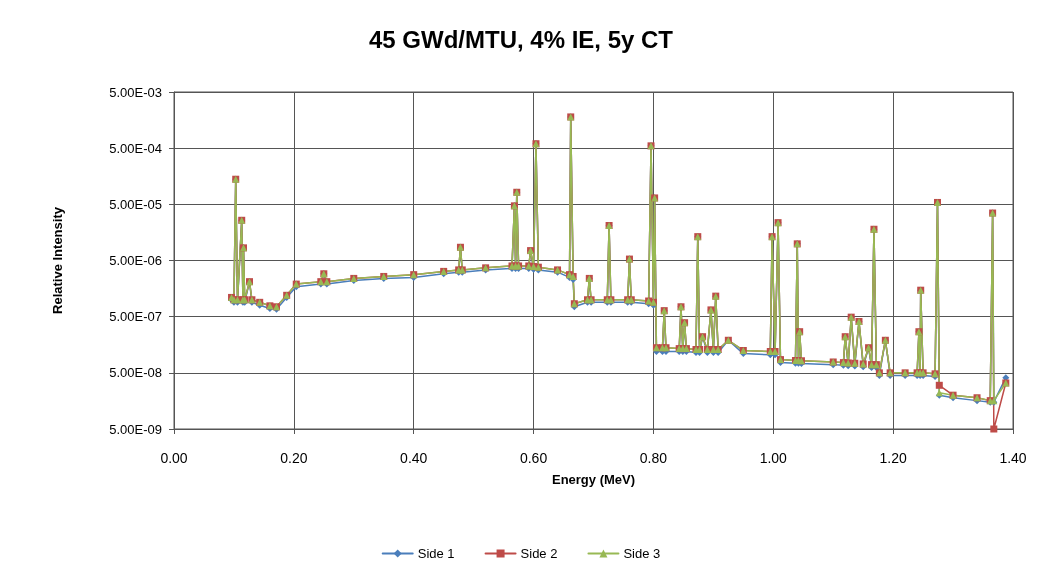 The height and width of the screenshot is (583, 1042). I want to click on x-tick-label: 0.40, so click(414, 458).